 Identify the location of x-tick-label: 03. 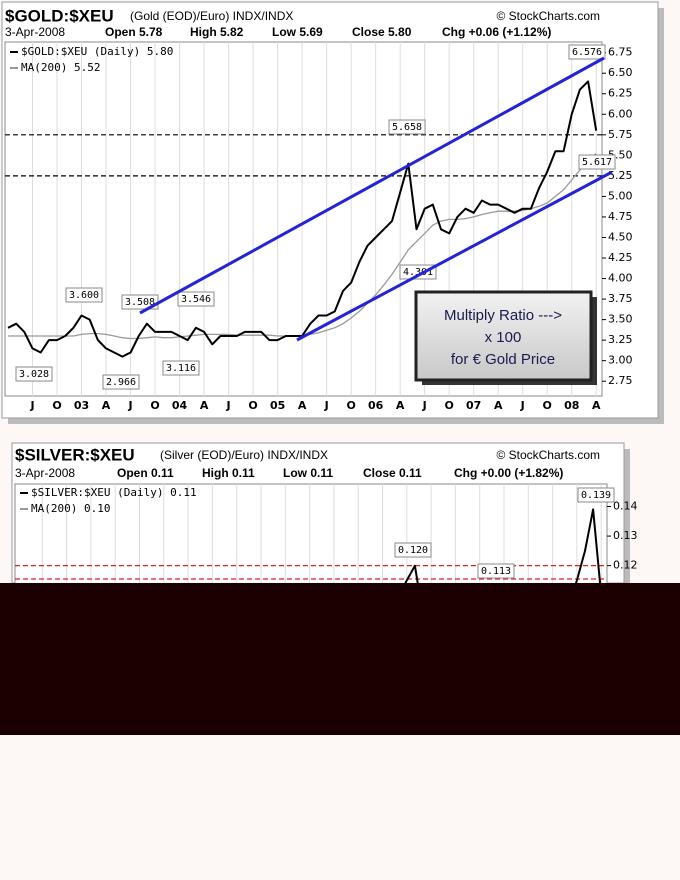
(81, 405).